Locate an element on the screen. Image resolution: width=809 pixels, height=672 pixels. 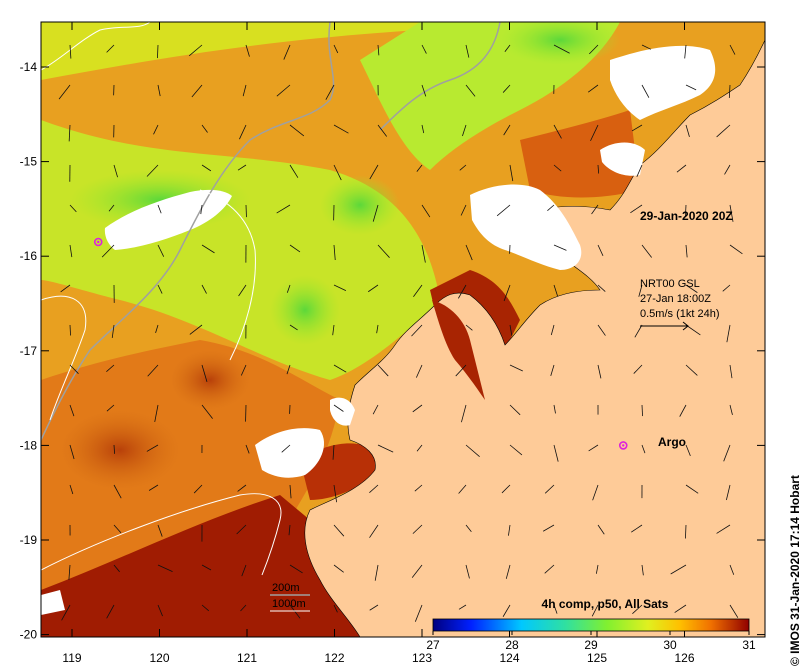
lon-tick-label: 121 is located at coordinates (247, 658).